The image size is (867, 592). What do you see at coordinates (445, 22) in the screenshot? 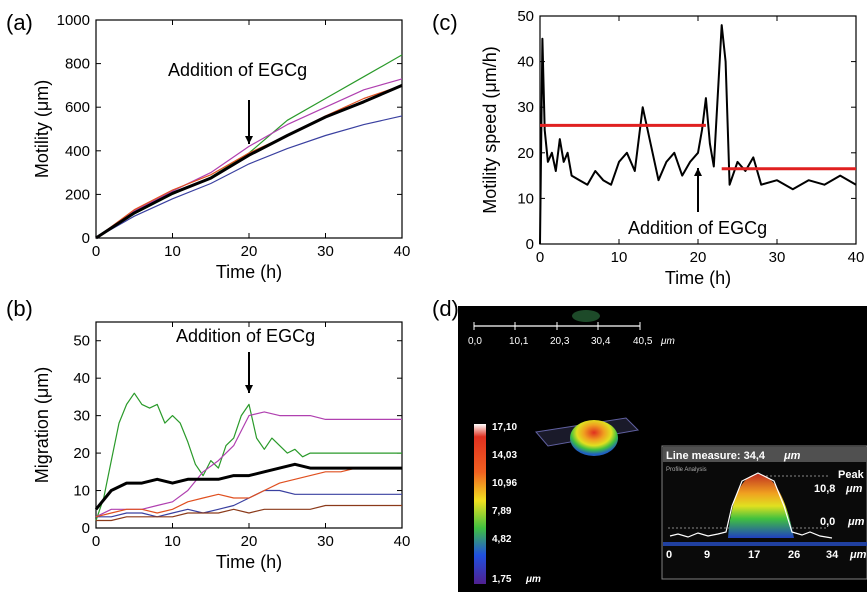
I see `panel-letter-c: (c)` at bounding box center [445, 22].